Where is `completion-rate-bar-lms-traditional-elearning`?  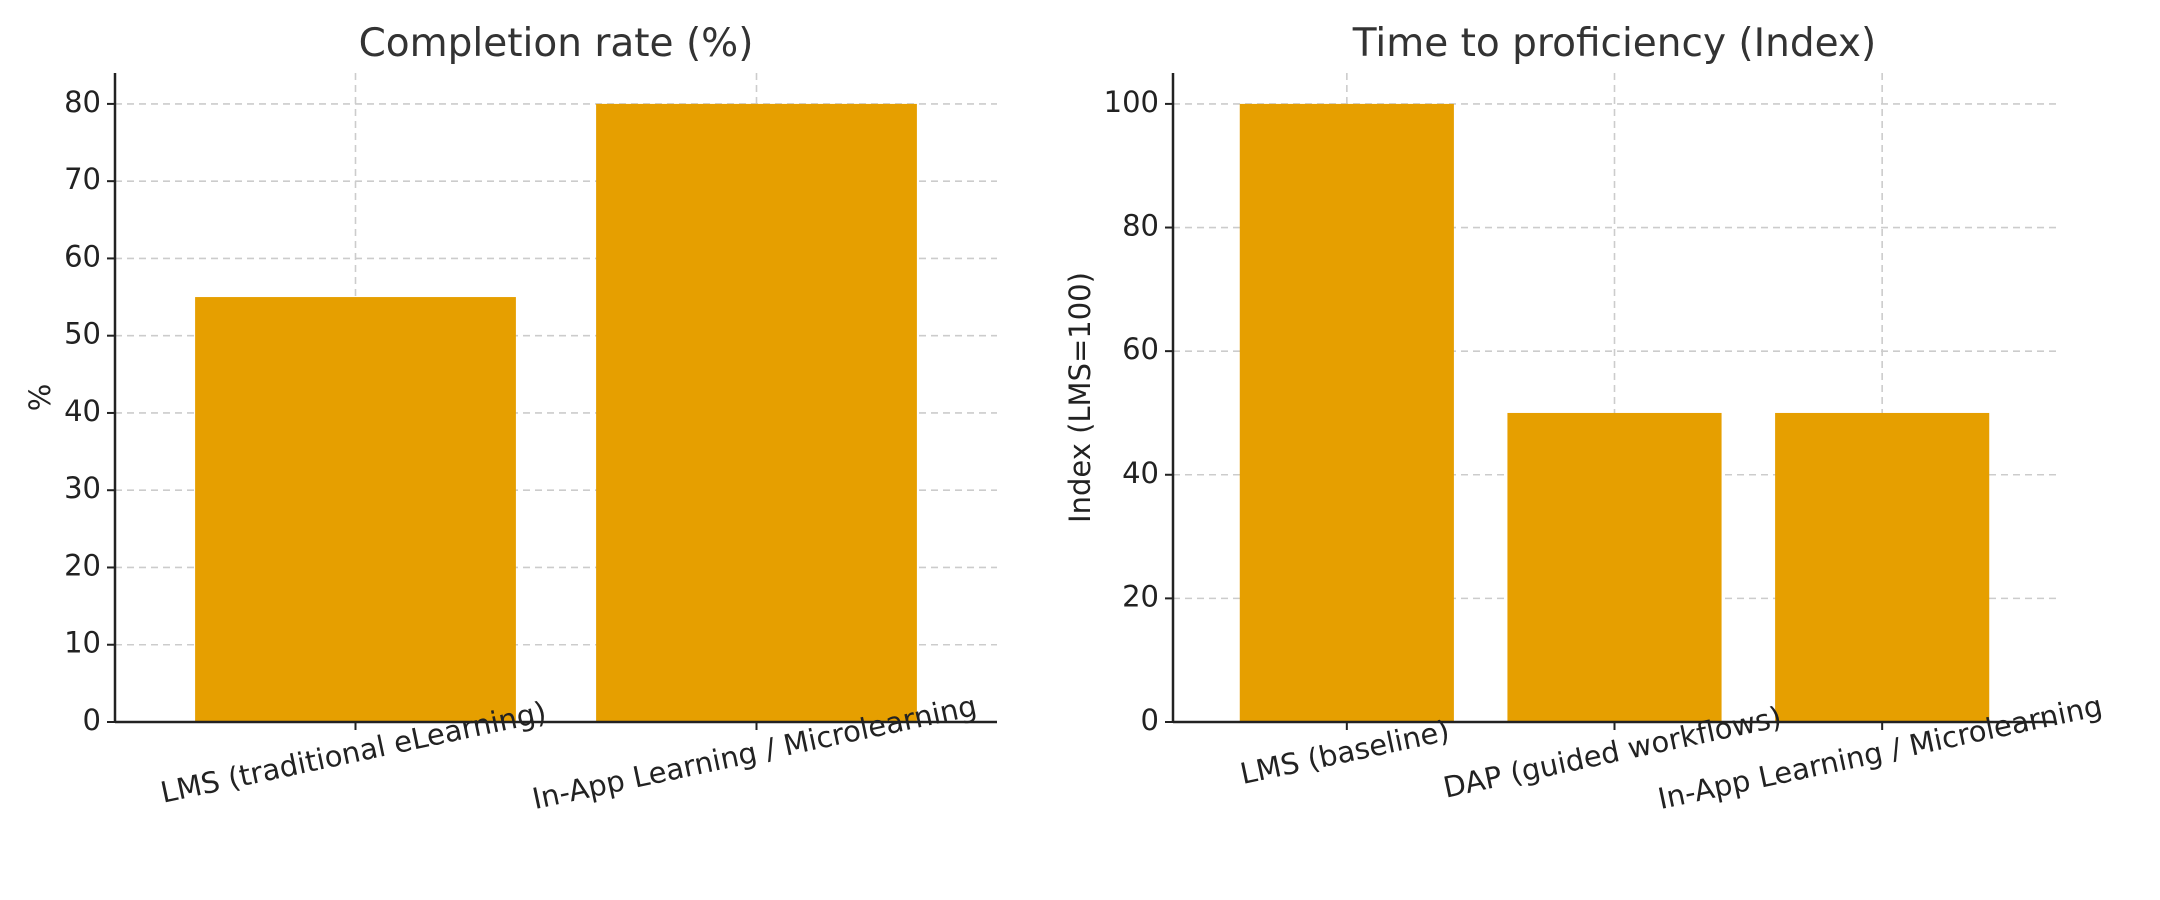 completion-rate-bar-lms-traditional-elearning is located at coordinates (355, 509).